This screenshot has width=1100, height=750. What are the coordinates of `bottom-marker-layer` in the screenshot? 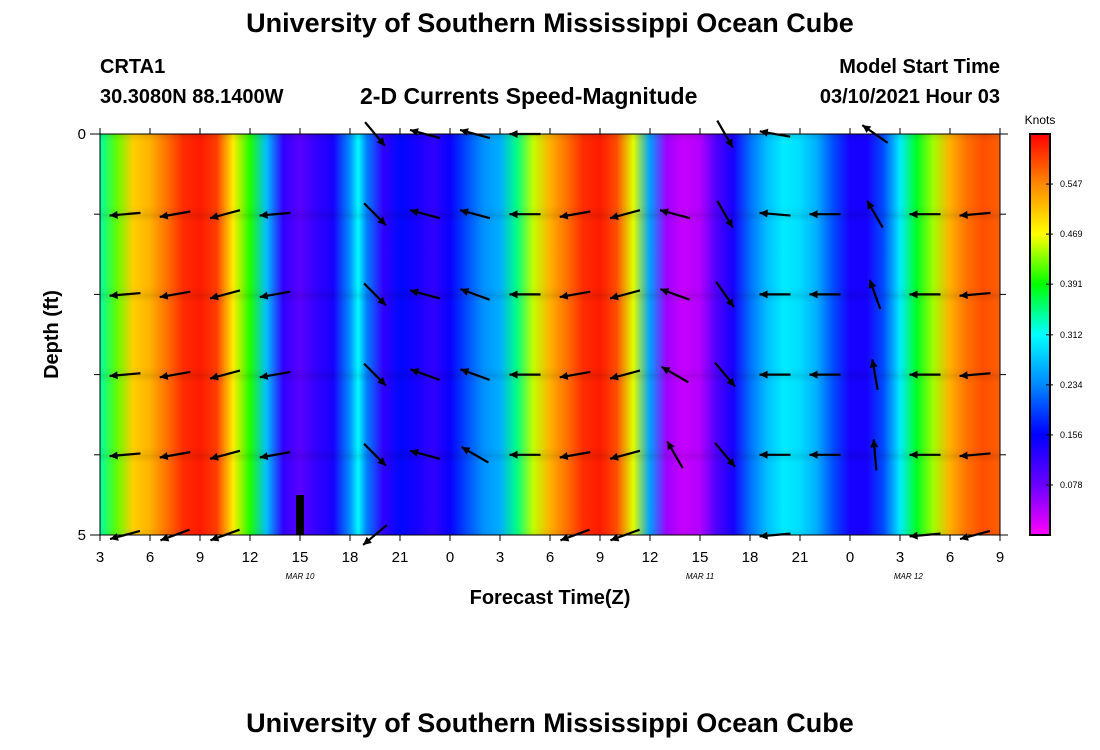 It's located at (300, 515).